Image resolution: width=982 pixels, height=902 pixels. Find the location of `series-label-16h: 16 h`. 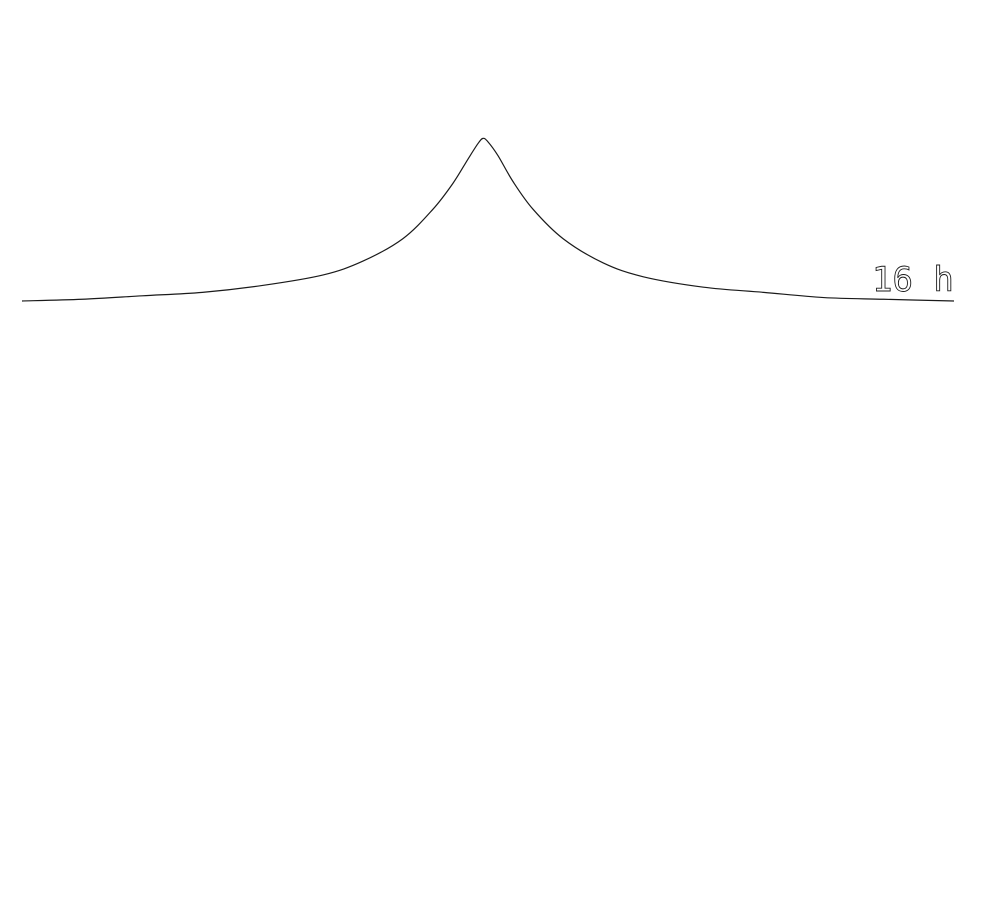

series-label-16h: 16 h is located at coordinates (913, 280).